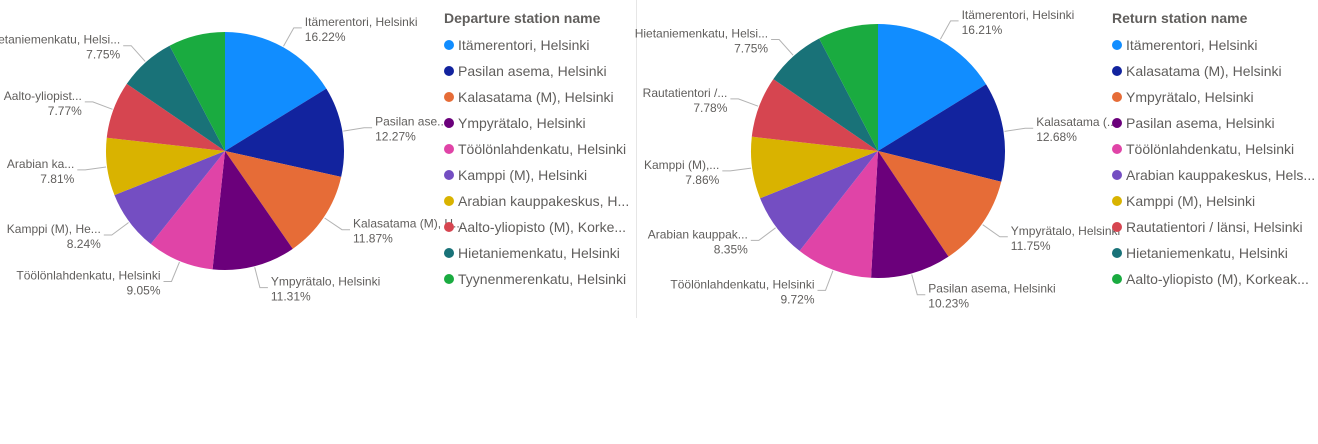 The height and width of the screenshot is (444, 1318). Describe the element at coordinates (1204, 71) in the screenshot. I see `legend-label: Kalasatama (M), Helsinki` at that location.